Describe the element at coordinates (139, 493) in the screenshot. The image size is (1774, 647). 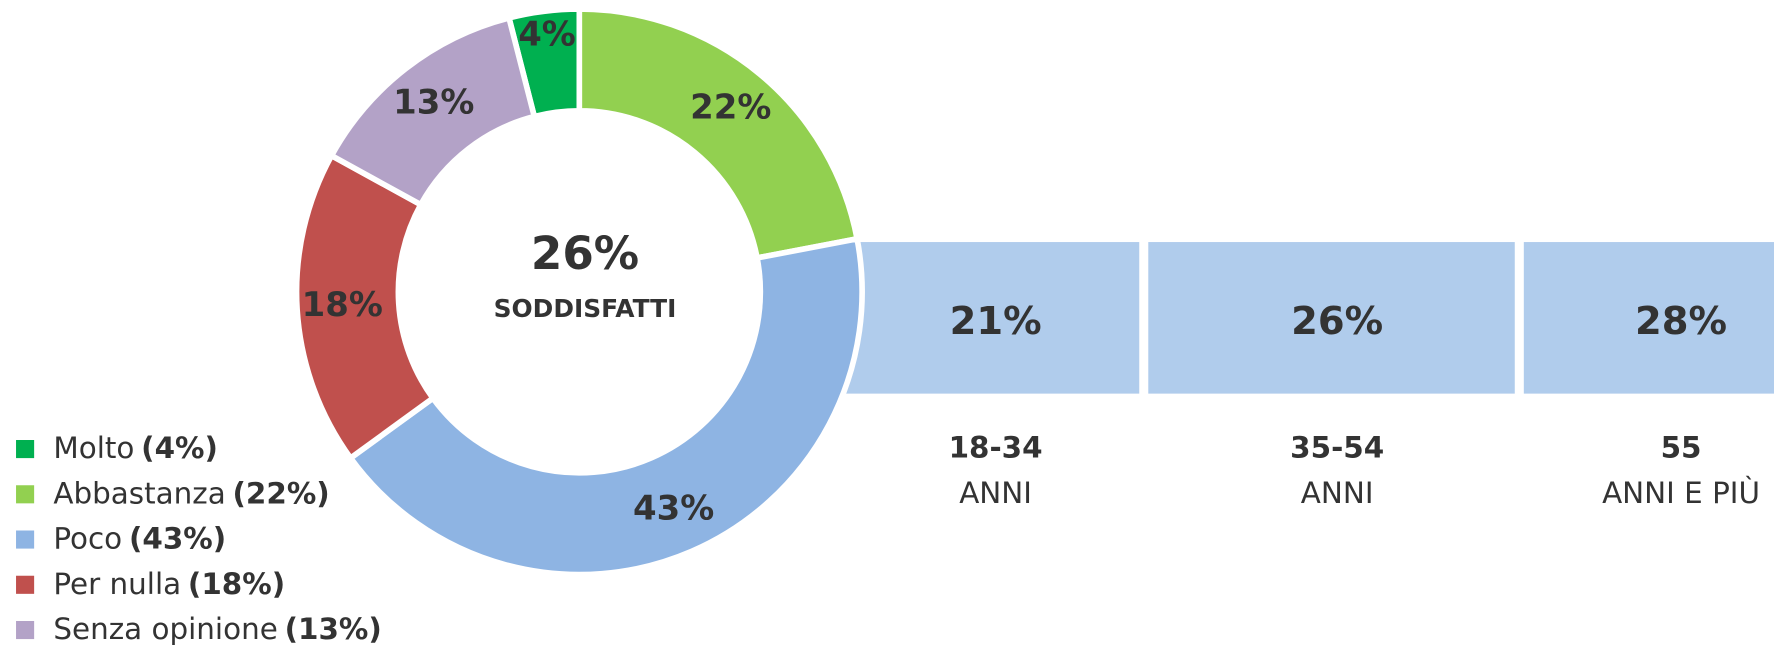
I see `legend-name: Abbastanza` at that location.